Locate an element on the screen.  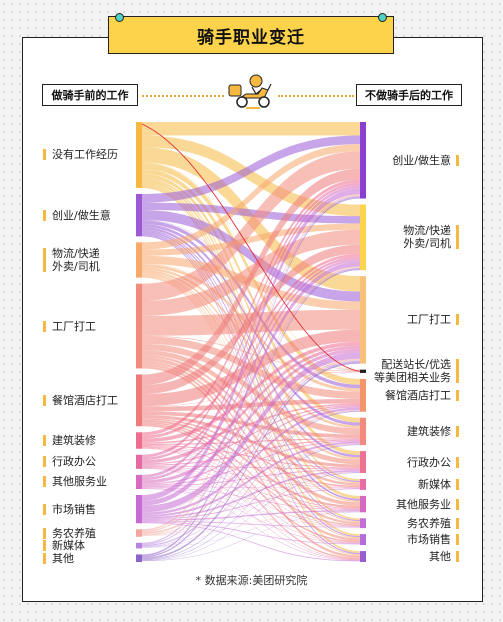
right-node-label: 其他 is located at coordinates (440, 556).